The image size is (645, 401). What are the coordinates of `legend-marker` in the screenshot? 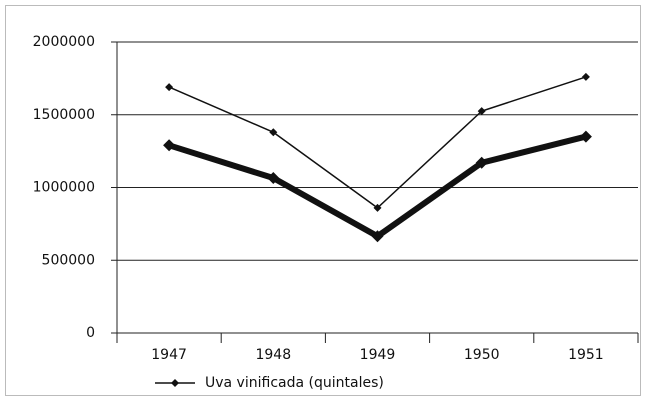 It's located at (175, 383).